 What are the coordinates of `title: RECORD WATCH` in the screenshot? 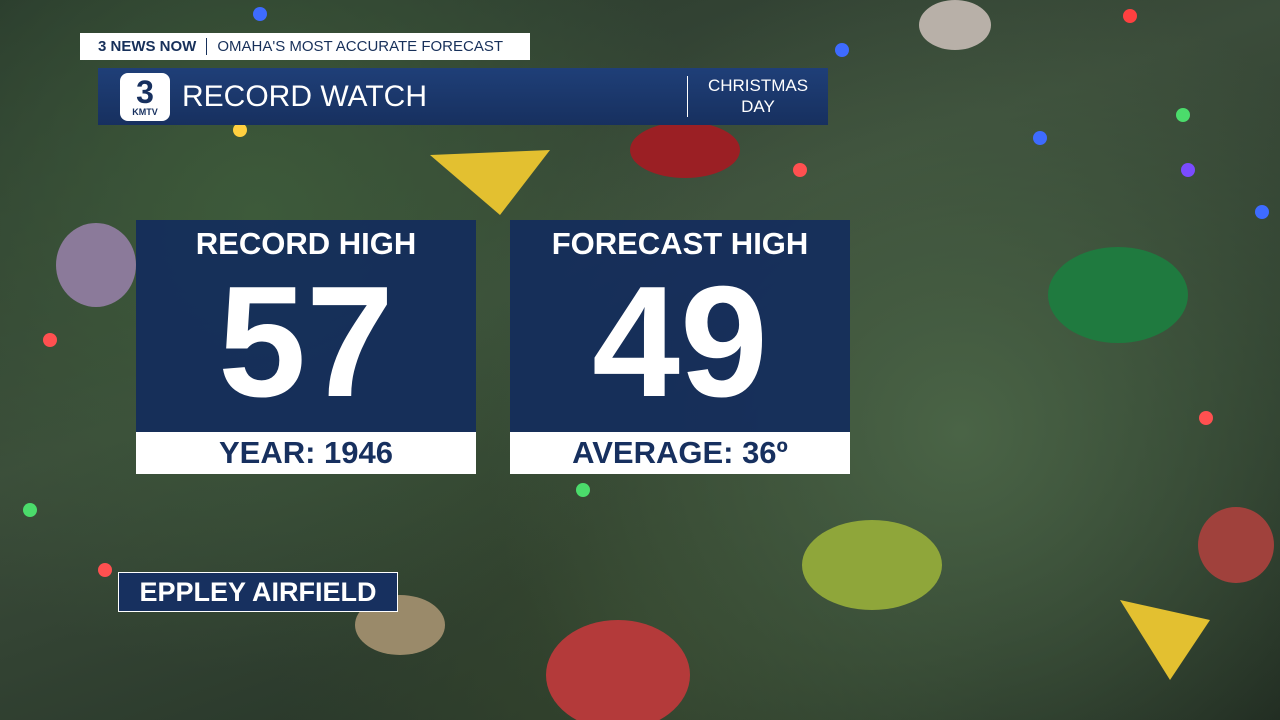 It's located at (304, 96).